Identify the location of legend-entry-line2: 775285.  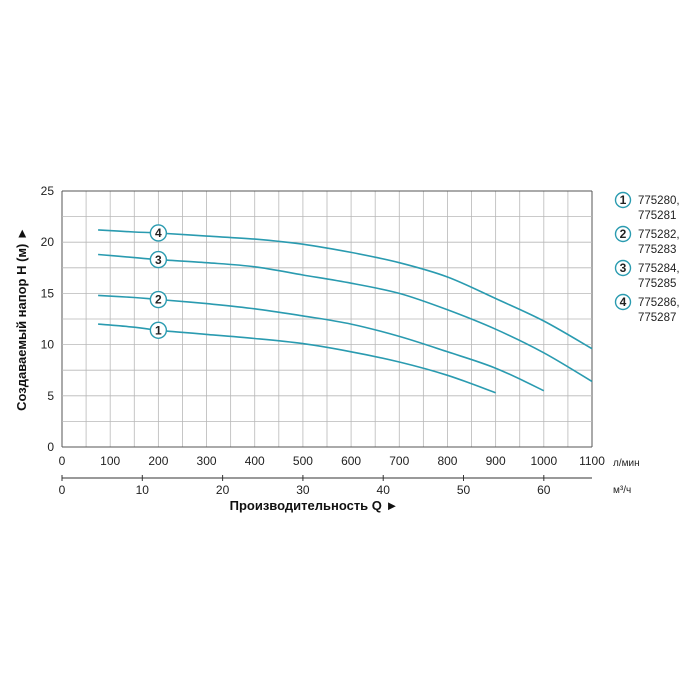
(657, 284).